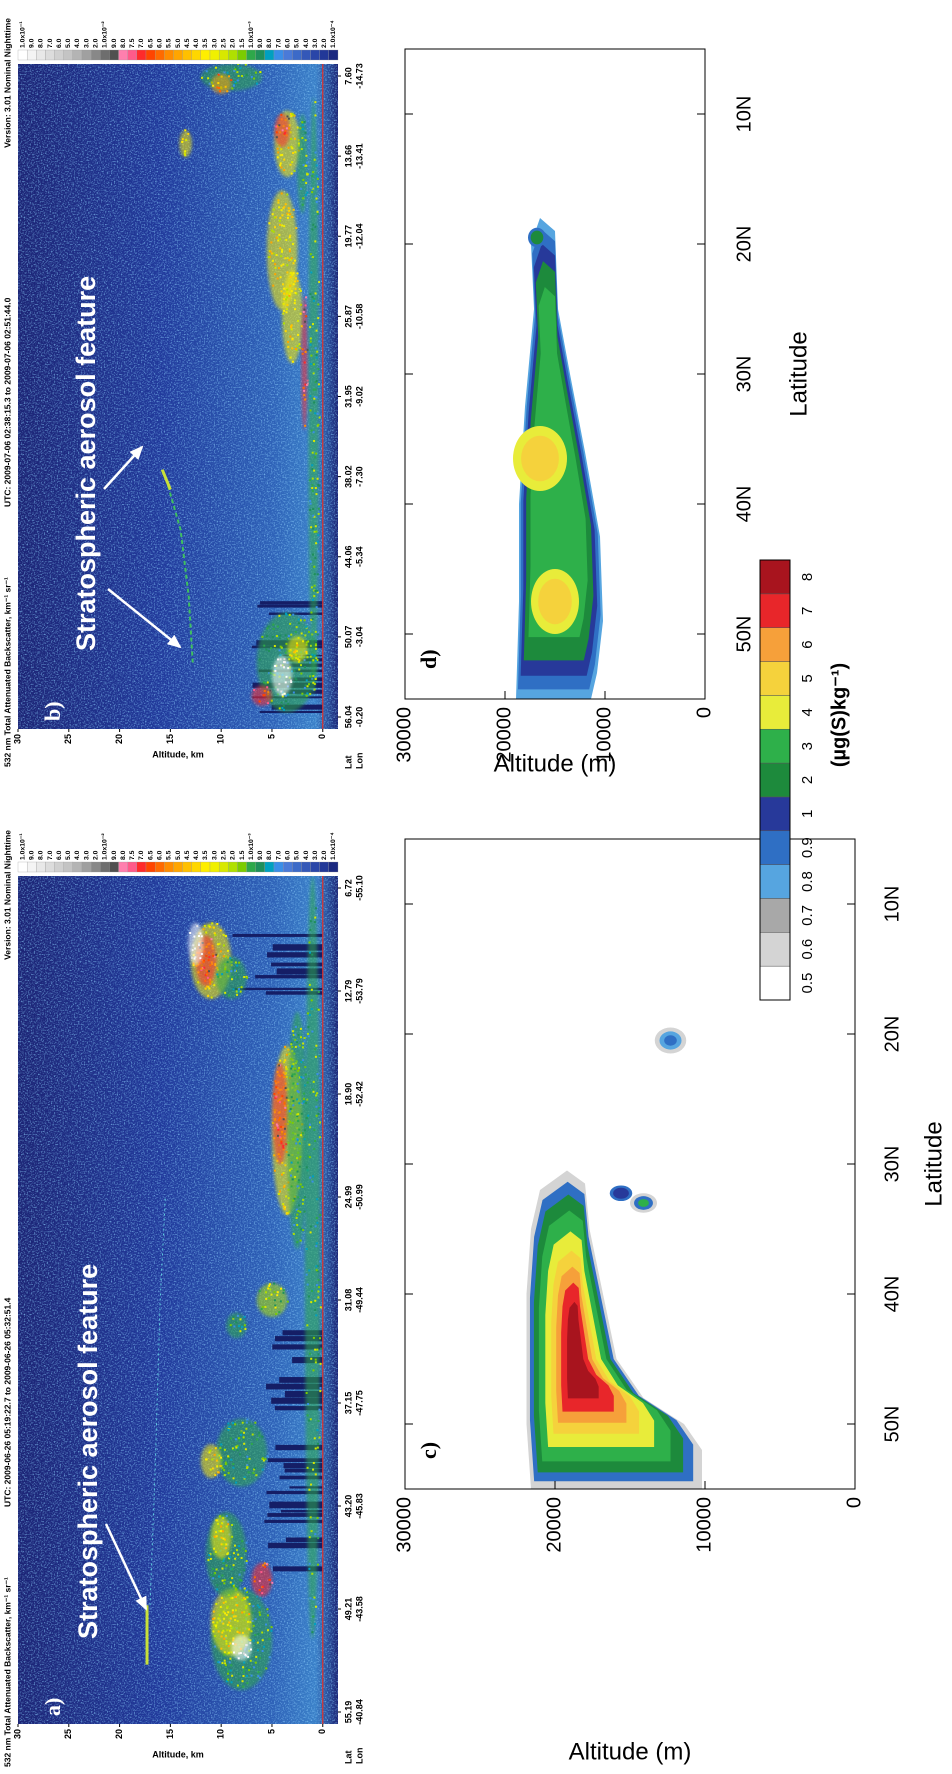 This screenshot has width=952, height=1774. What do you see at coordinates (630, 1751) in the screenshot?
I see `y-axis-label: Altitude (m)` at bounding box center [630, 1751].